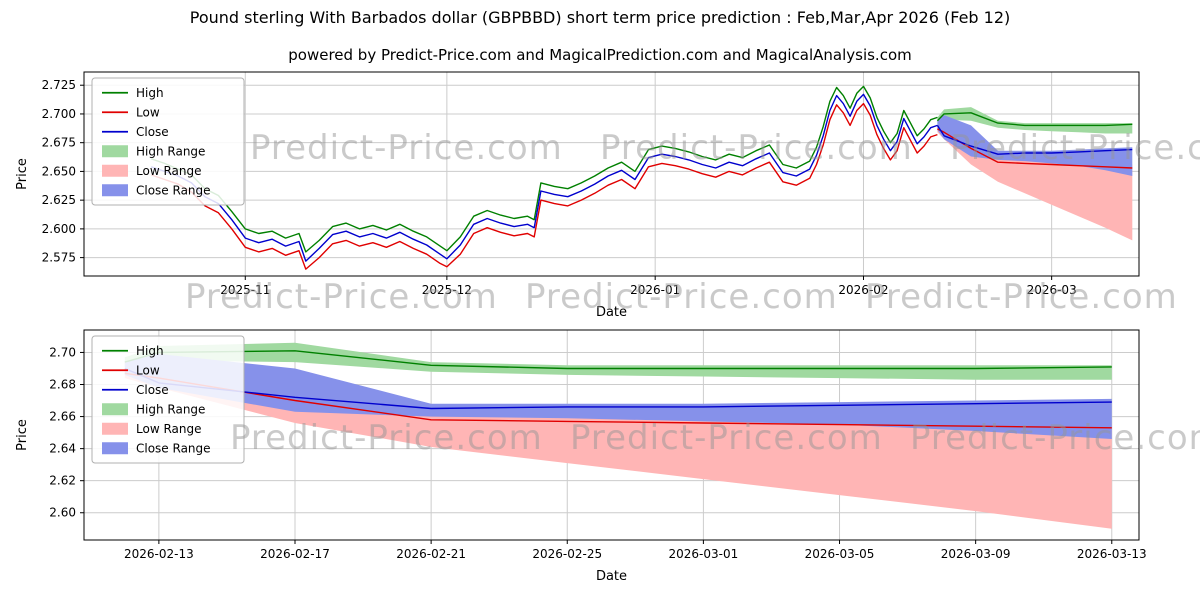  What do you see at coordinates (1052, 290) in the screenshot?
I see `x-tick-label: 2026-03` at bounding box center [1052, 290].